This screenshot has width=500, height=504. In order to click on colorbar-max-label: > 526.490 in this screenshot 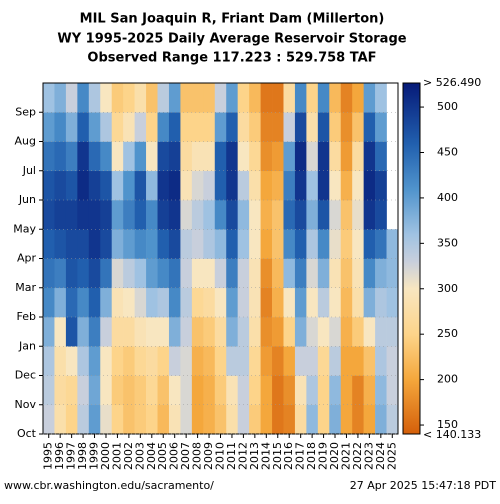, I will do `click(452, 82)`.